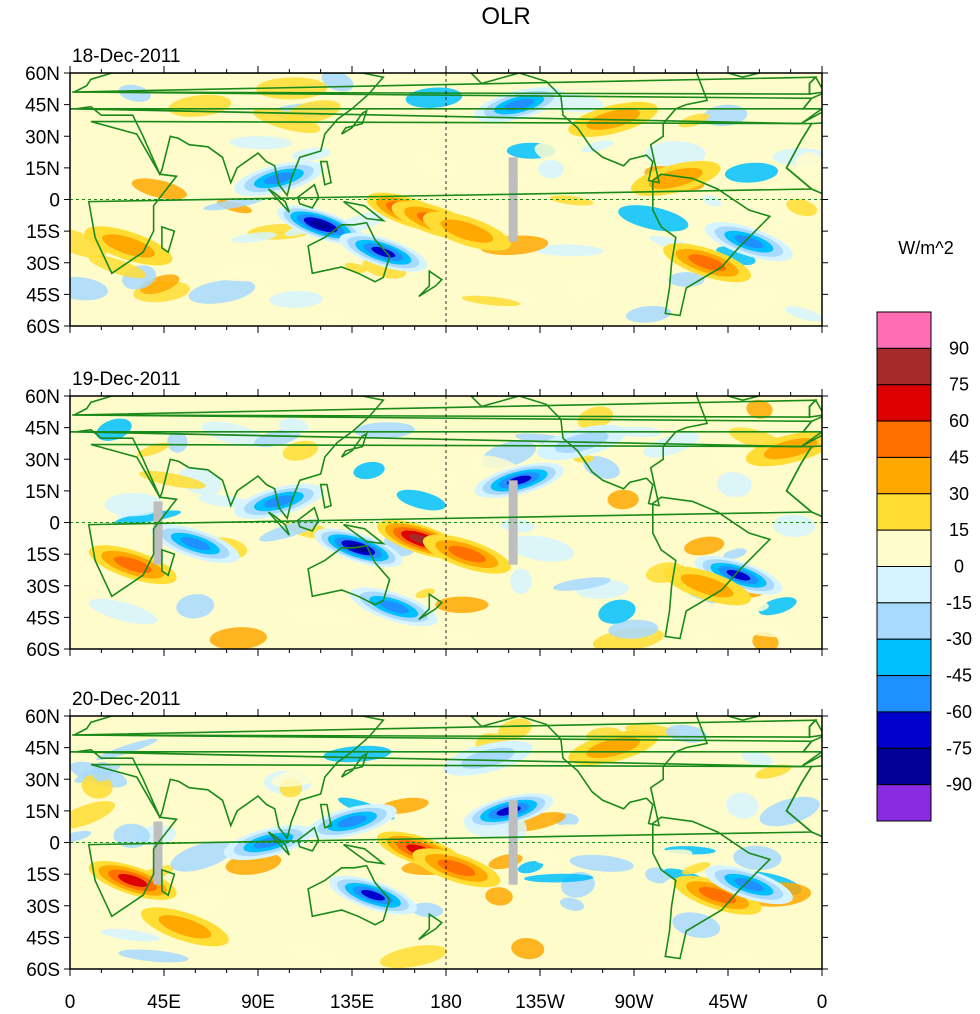 Image resolution: width=980 pixels, height=1014 pixels. I want to click on x-tick-label: 0, so click(70, 1002).